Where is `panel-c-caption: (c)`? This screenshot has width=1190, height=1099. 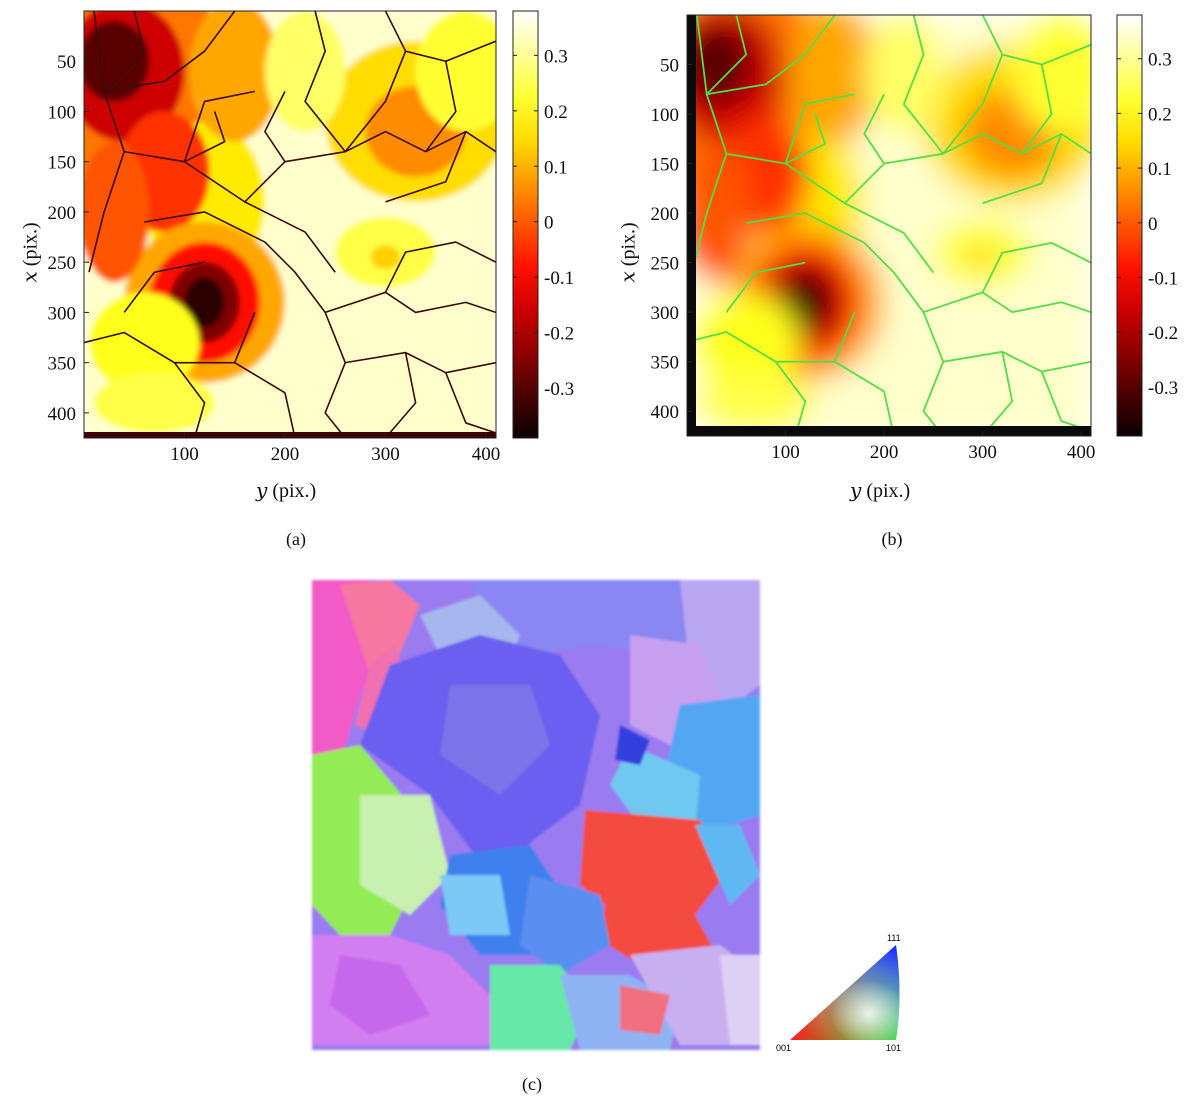 panel-c-caption: (c) is located at coordinates (532, 1084).